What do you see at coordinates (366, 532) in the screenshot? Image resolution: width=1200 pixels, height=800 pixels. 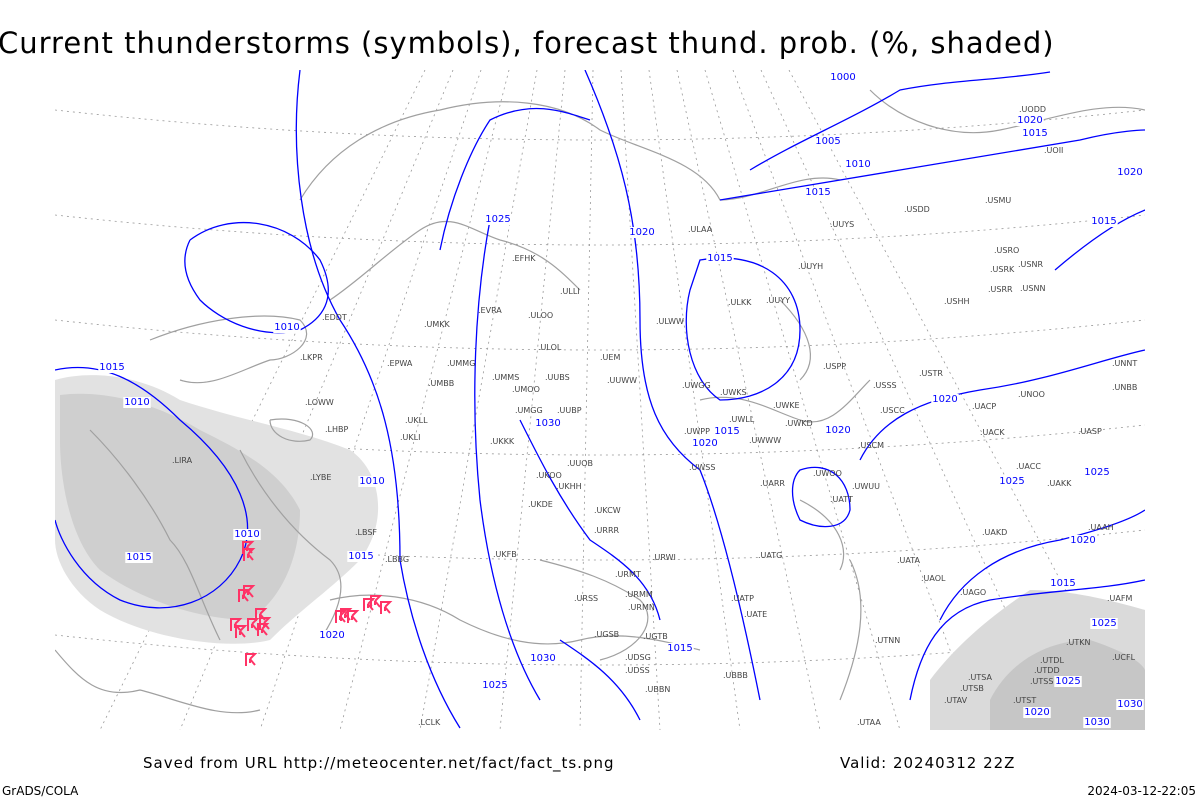 I see `station-label: .LBSF` at bounding box center [366, 532].